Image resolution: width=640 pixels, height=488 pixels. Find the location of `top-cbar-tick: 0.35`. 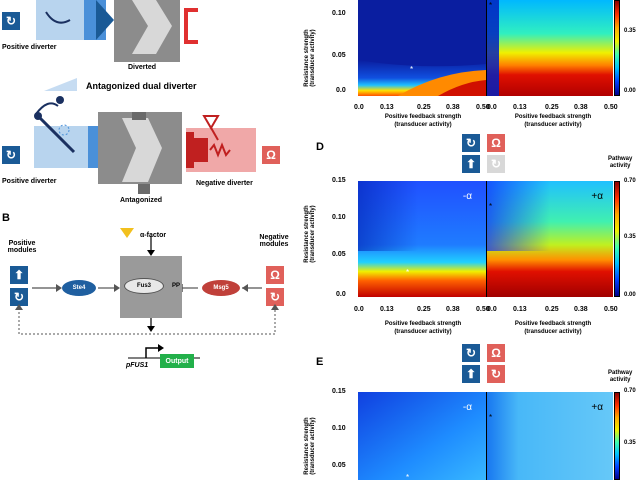

top-cbar-tick: 0.35 is located at coordinates (630, 31).